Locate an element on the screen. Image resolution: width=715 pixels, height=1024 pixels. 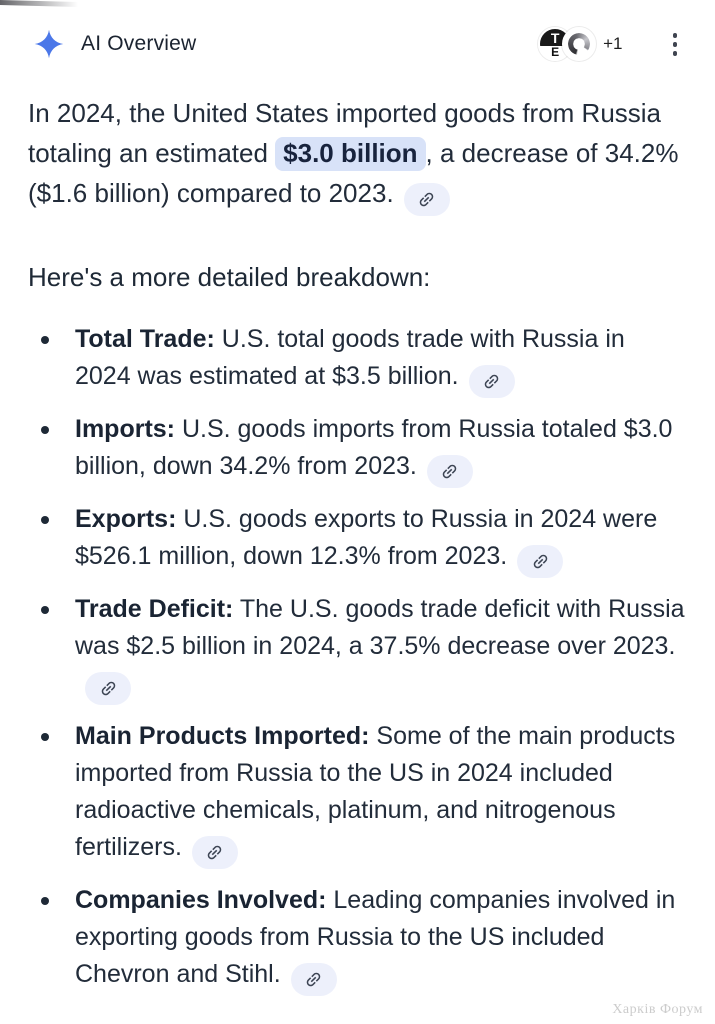
bullet-label: Companies Involved: is located at coordinates (201, 899).